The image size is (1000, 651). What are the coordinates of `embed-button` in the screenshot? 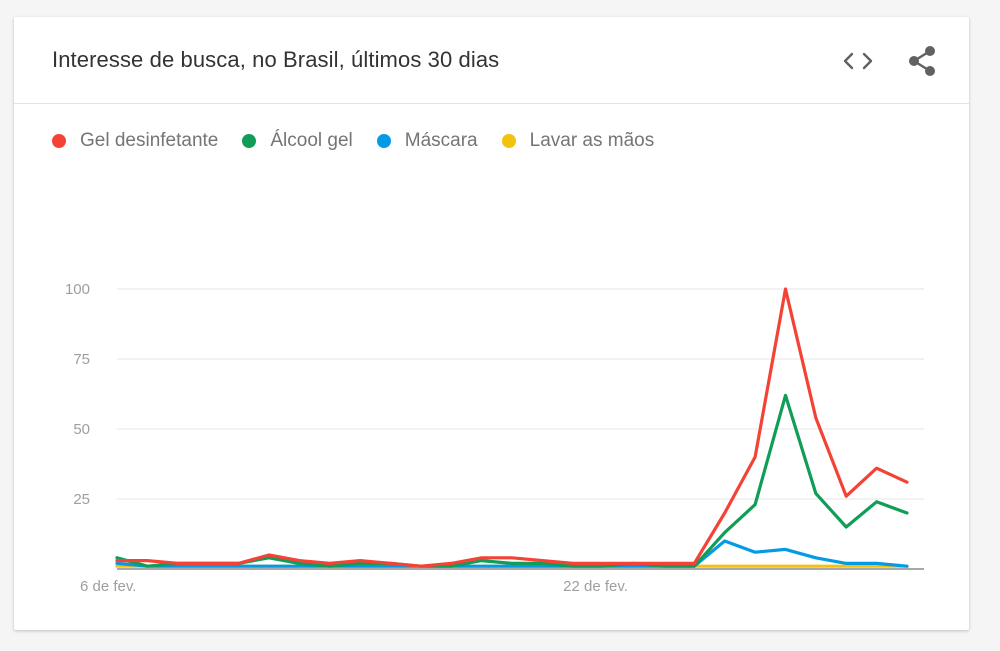 It's located at (858, 61).